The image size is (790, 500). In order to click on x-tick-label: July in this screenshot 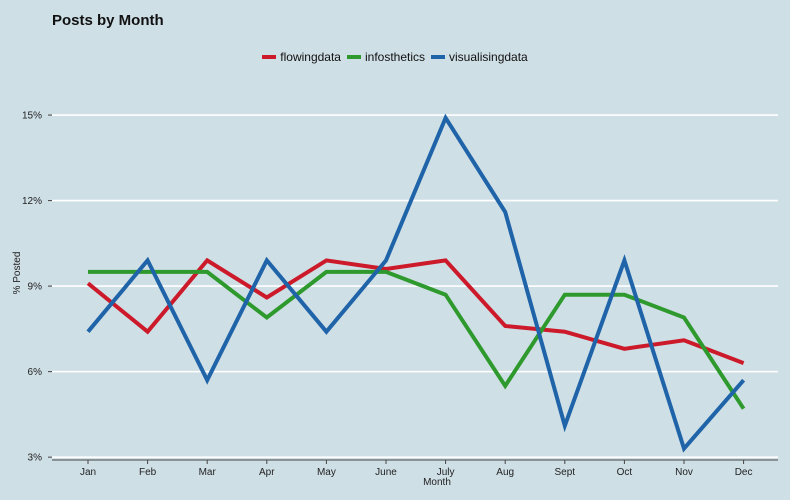, I will do `click(446, 472)`.